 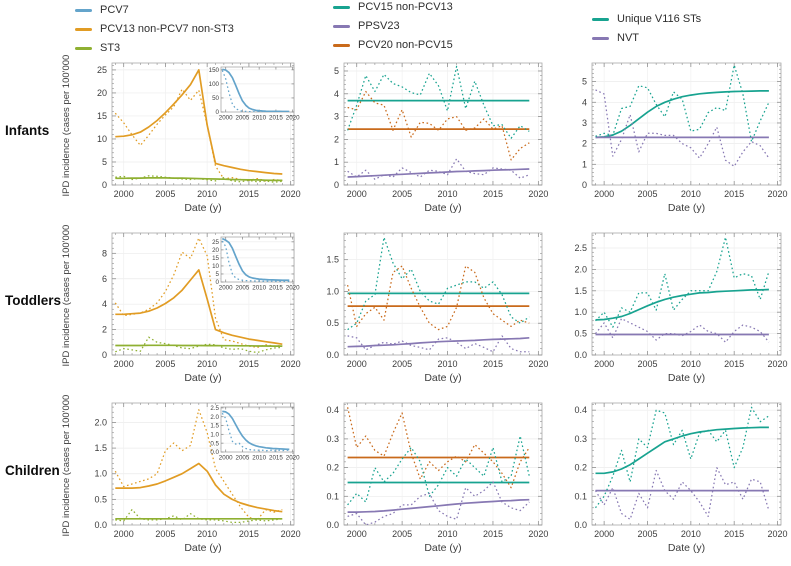 What do you see at coordinates (646, 38) in the screenshot?
I see `legend-item-nvt: NVT` at bounding box center [646, 38].